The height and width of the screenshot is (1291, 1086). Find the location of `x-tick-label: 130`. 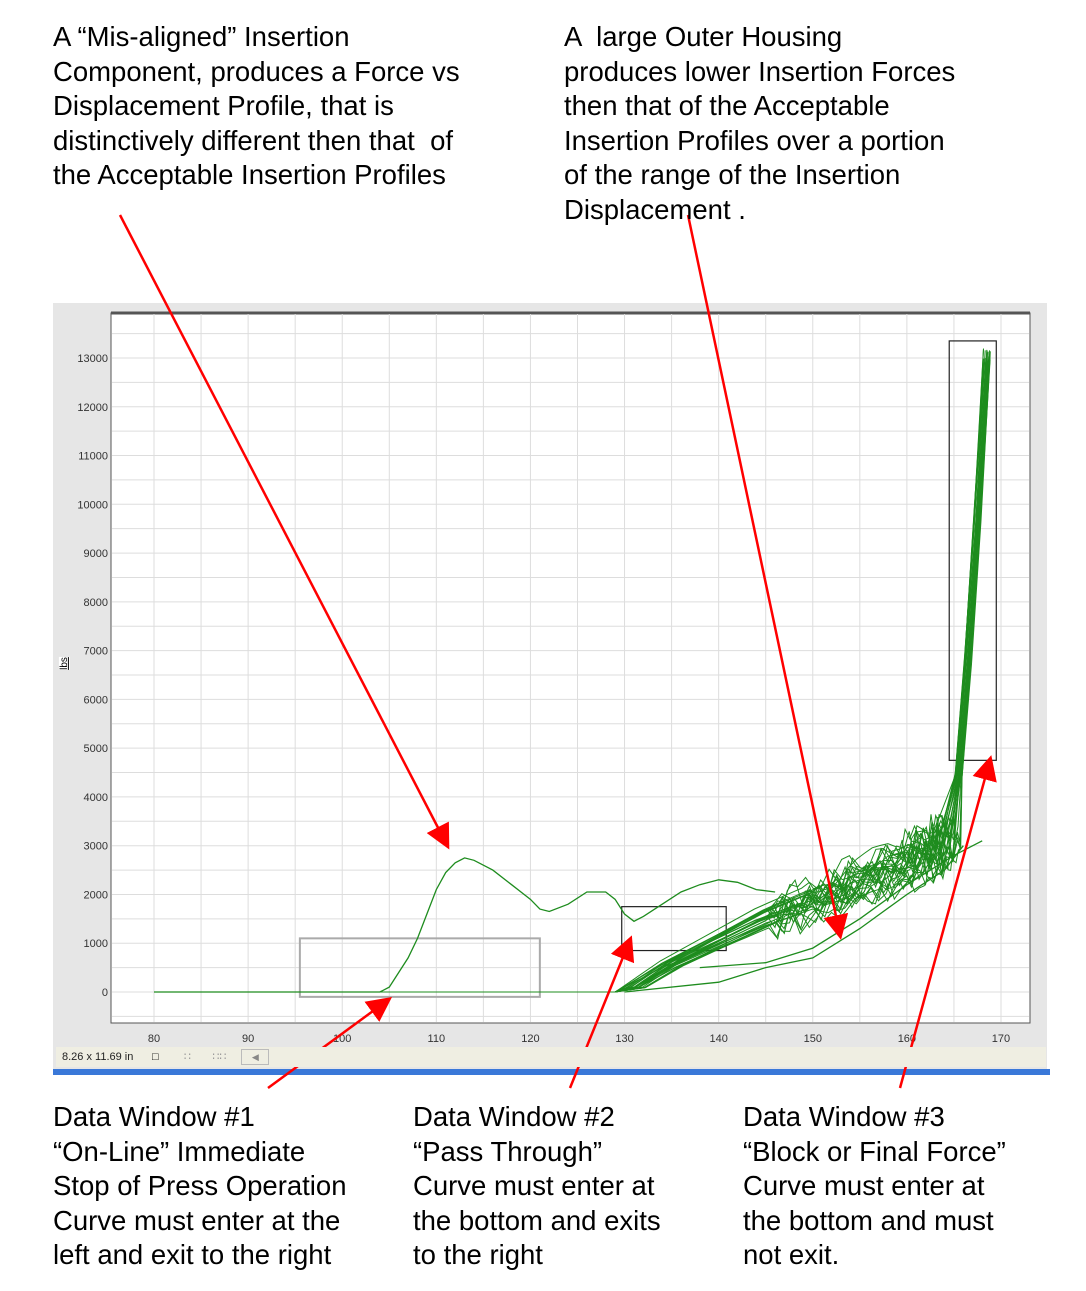

x-tick-label: 130 is located at coordinates (624, 1039).